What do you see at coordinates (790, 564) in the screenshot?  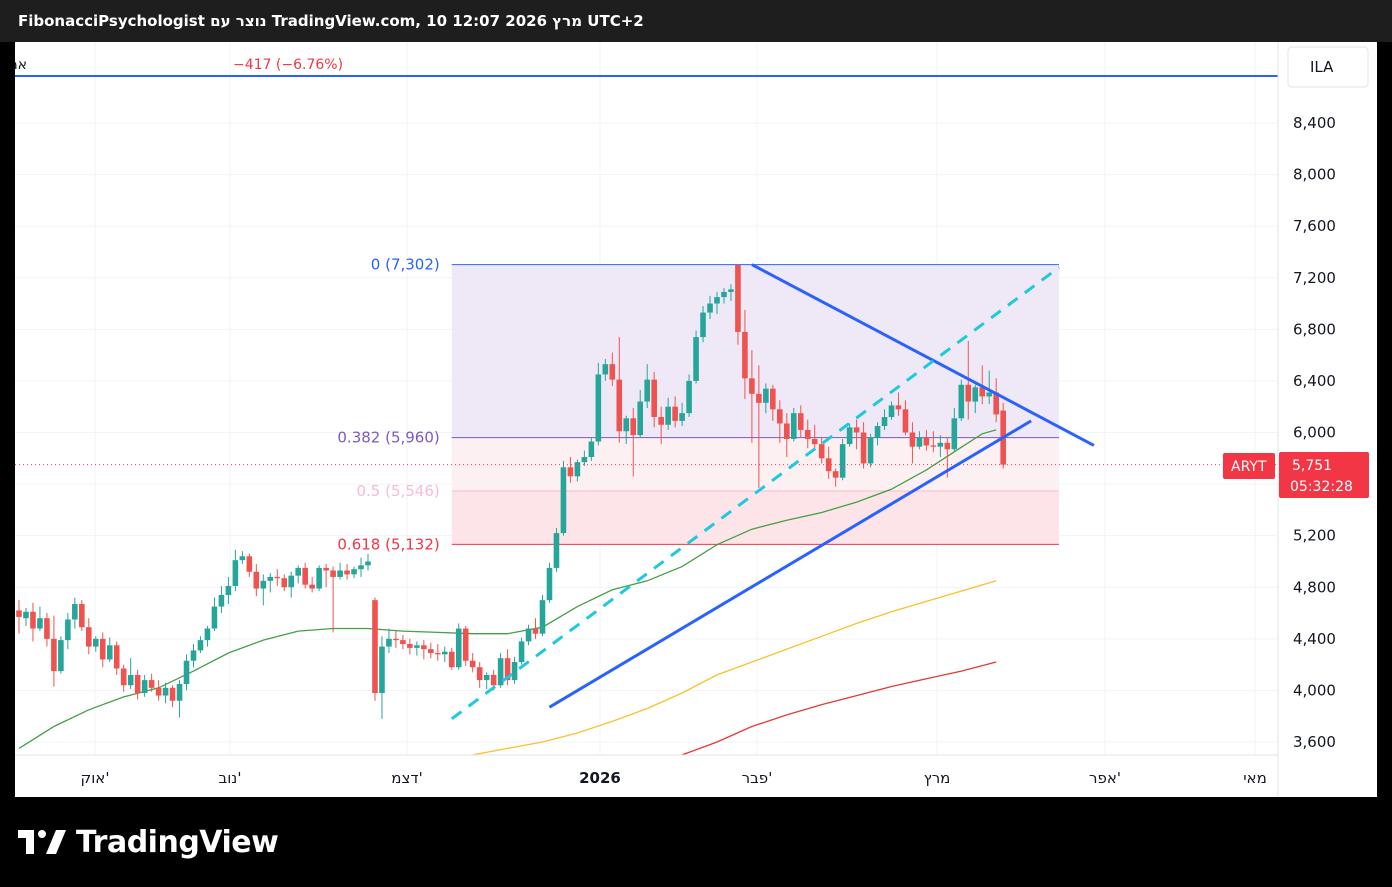 I see `lower-trendline` at bounding box center [790, 564].